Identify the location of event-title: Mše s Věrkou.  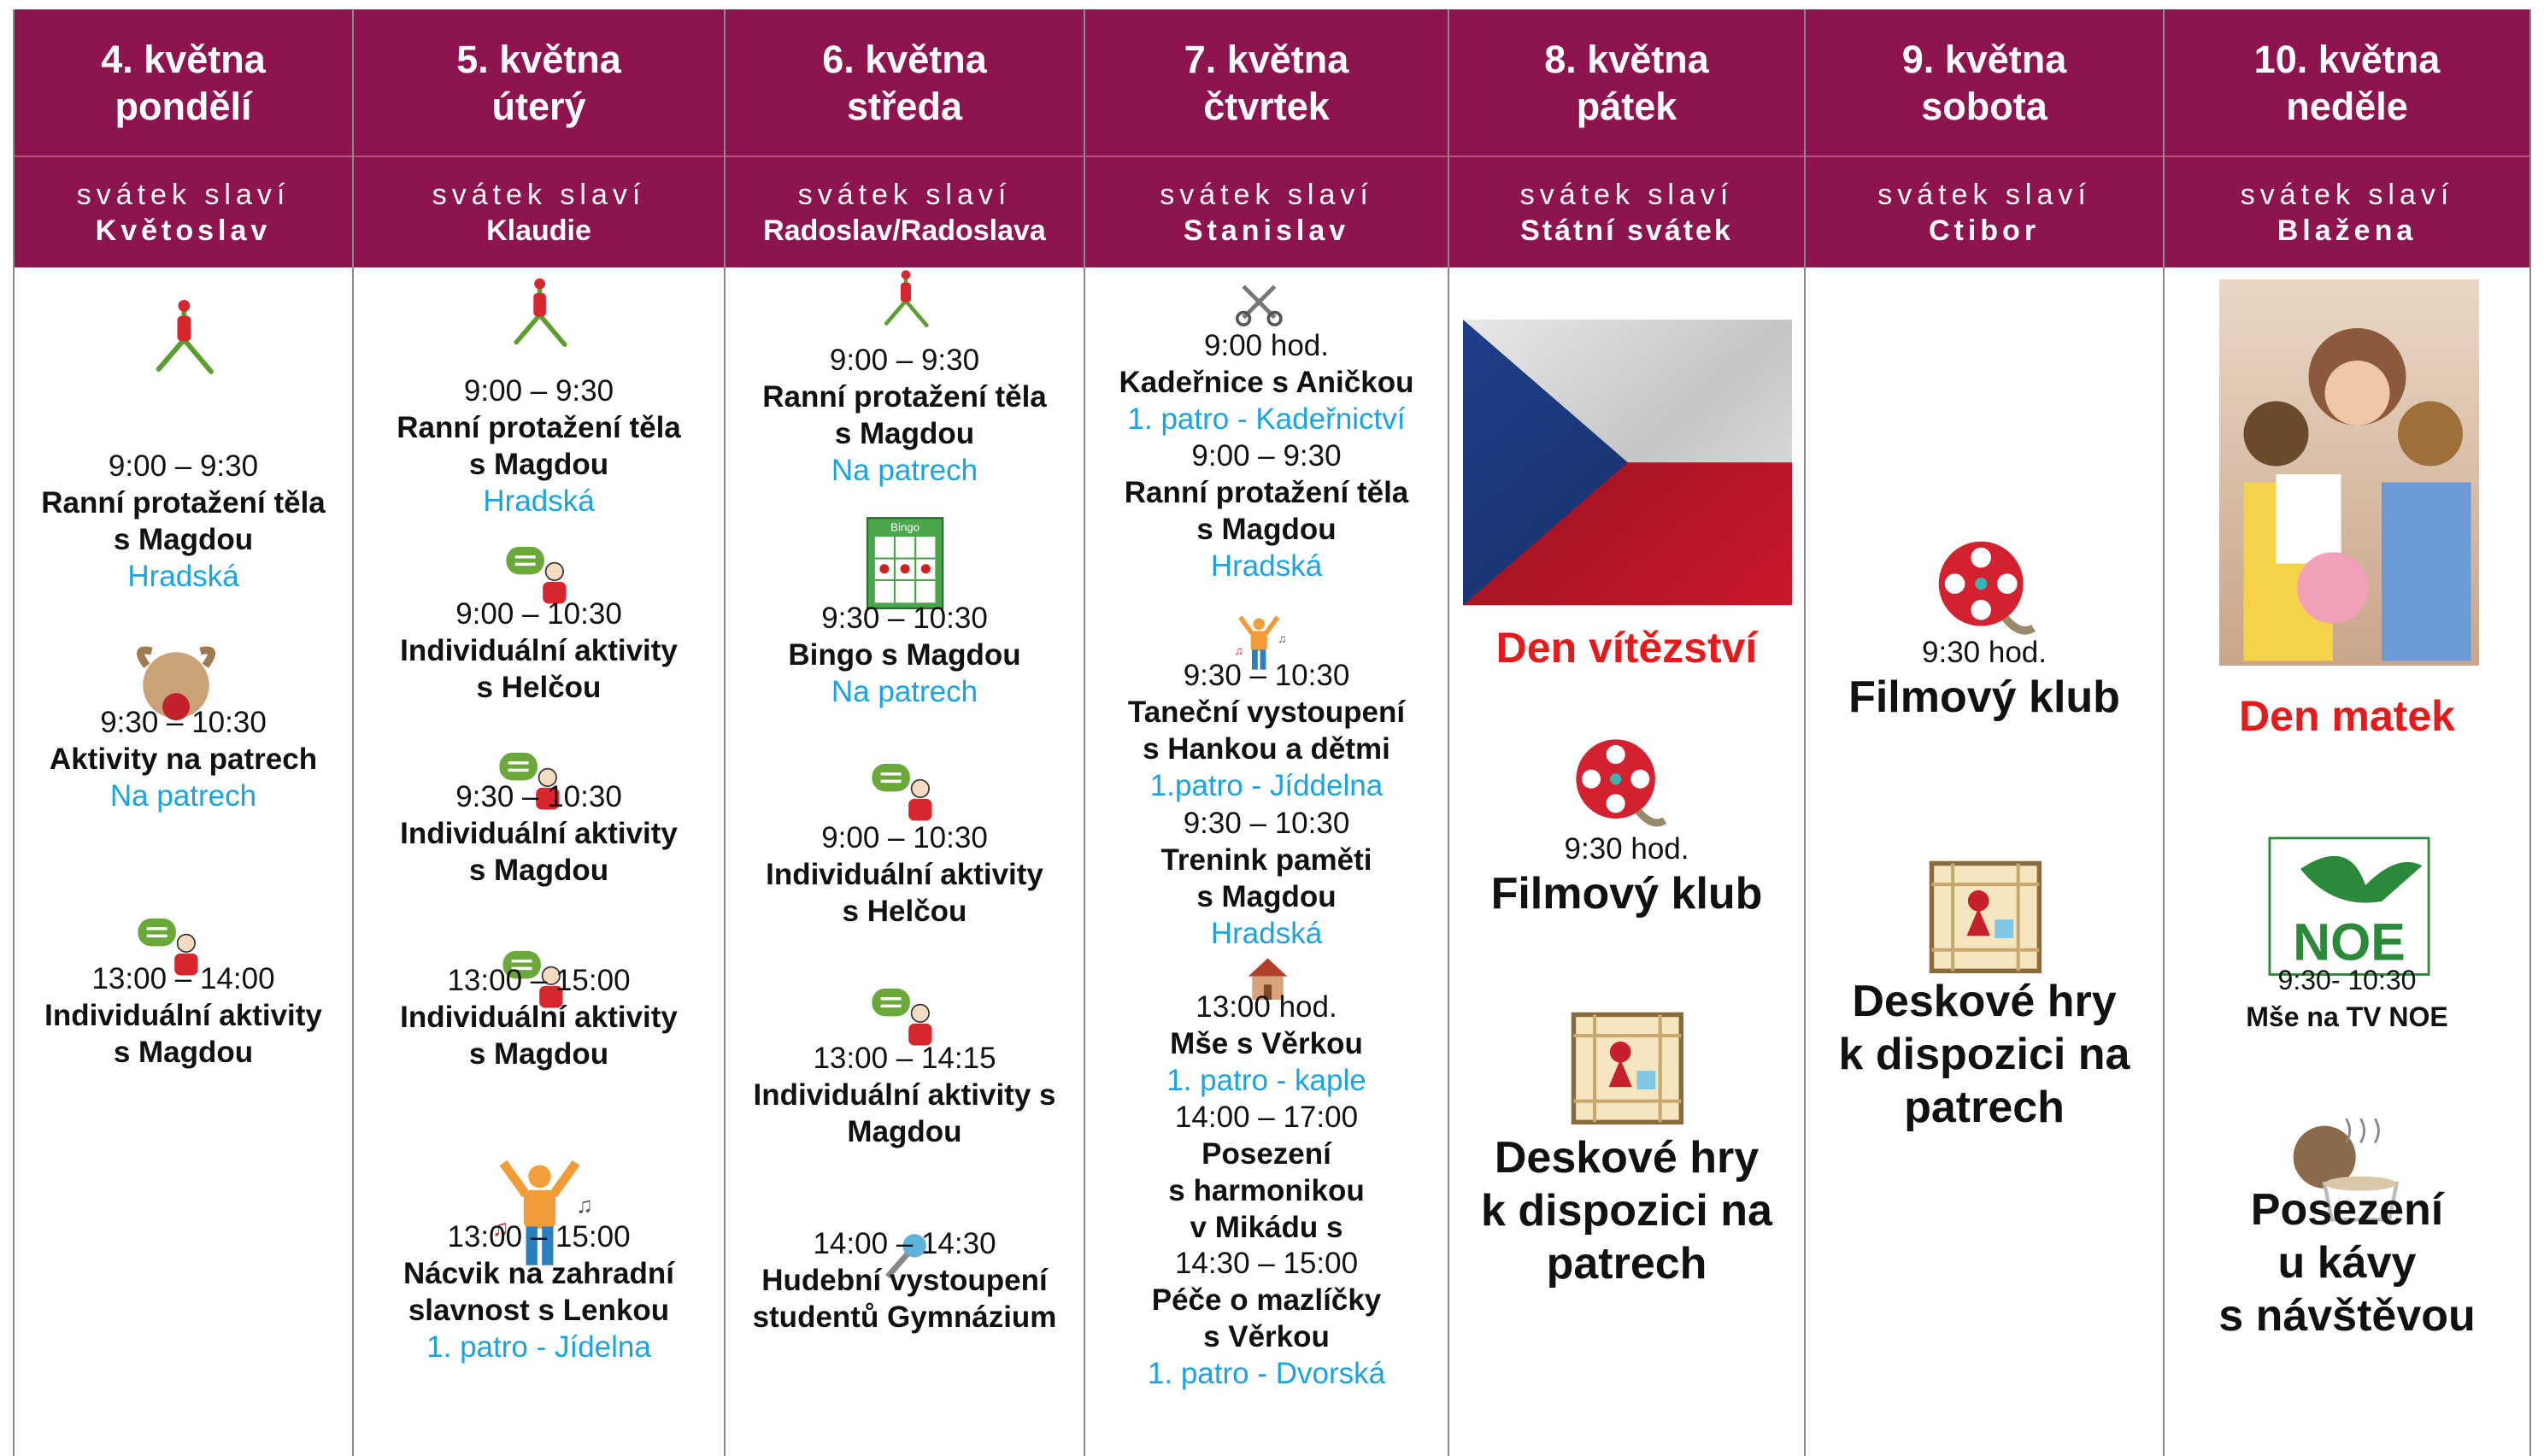
(1266, 1043).